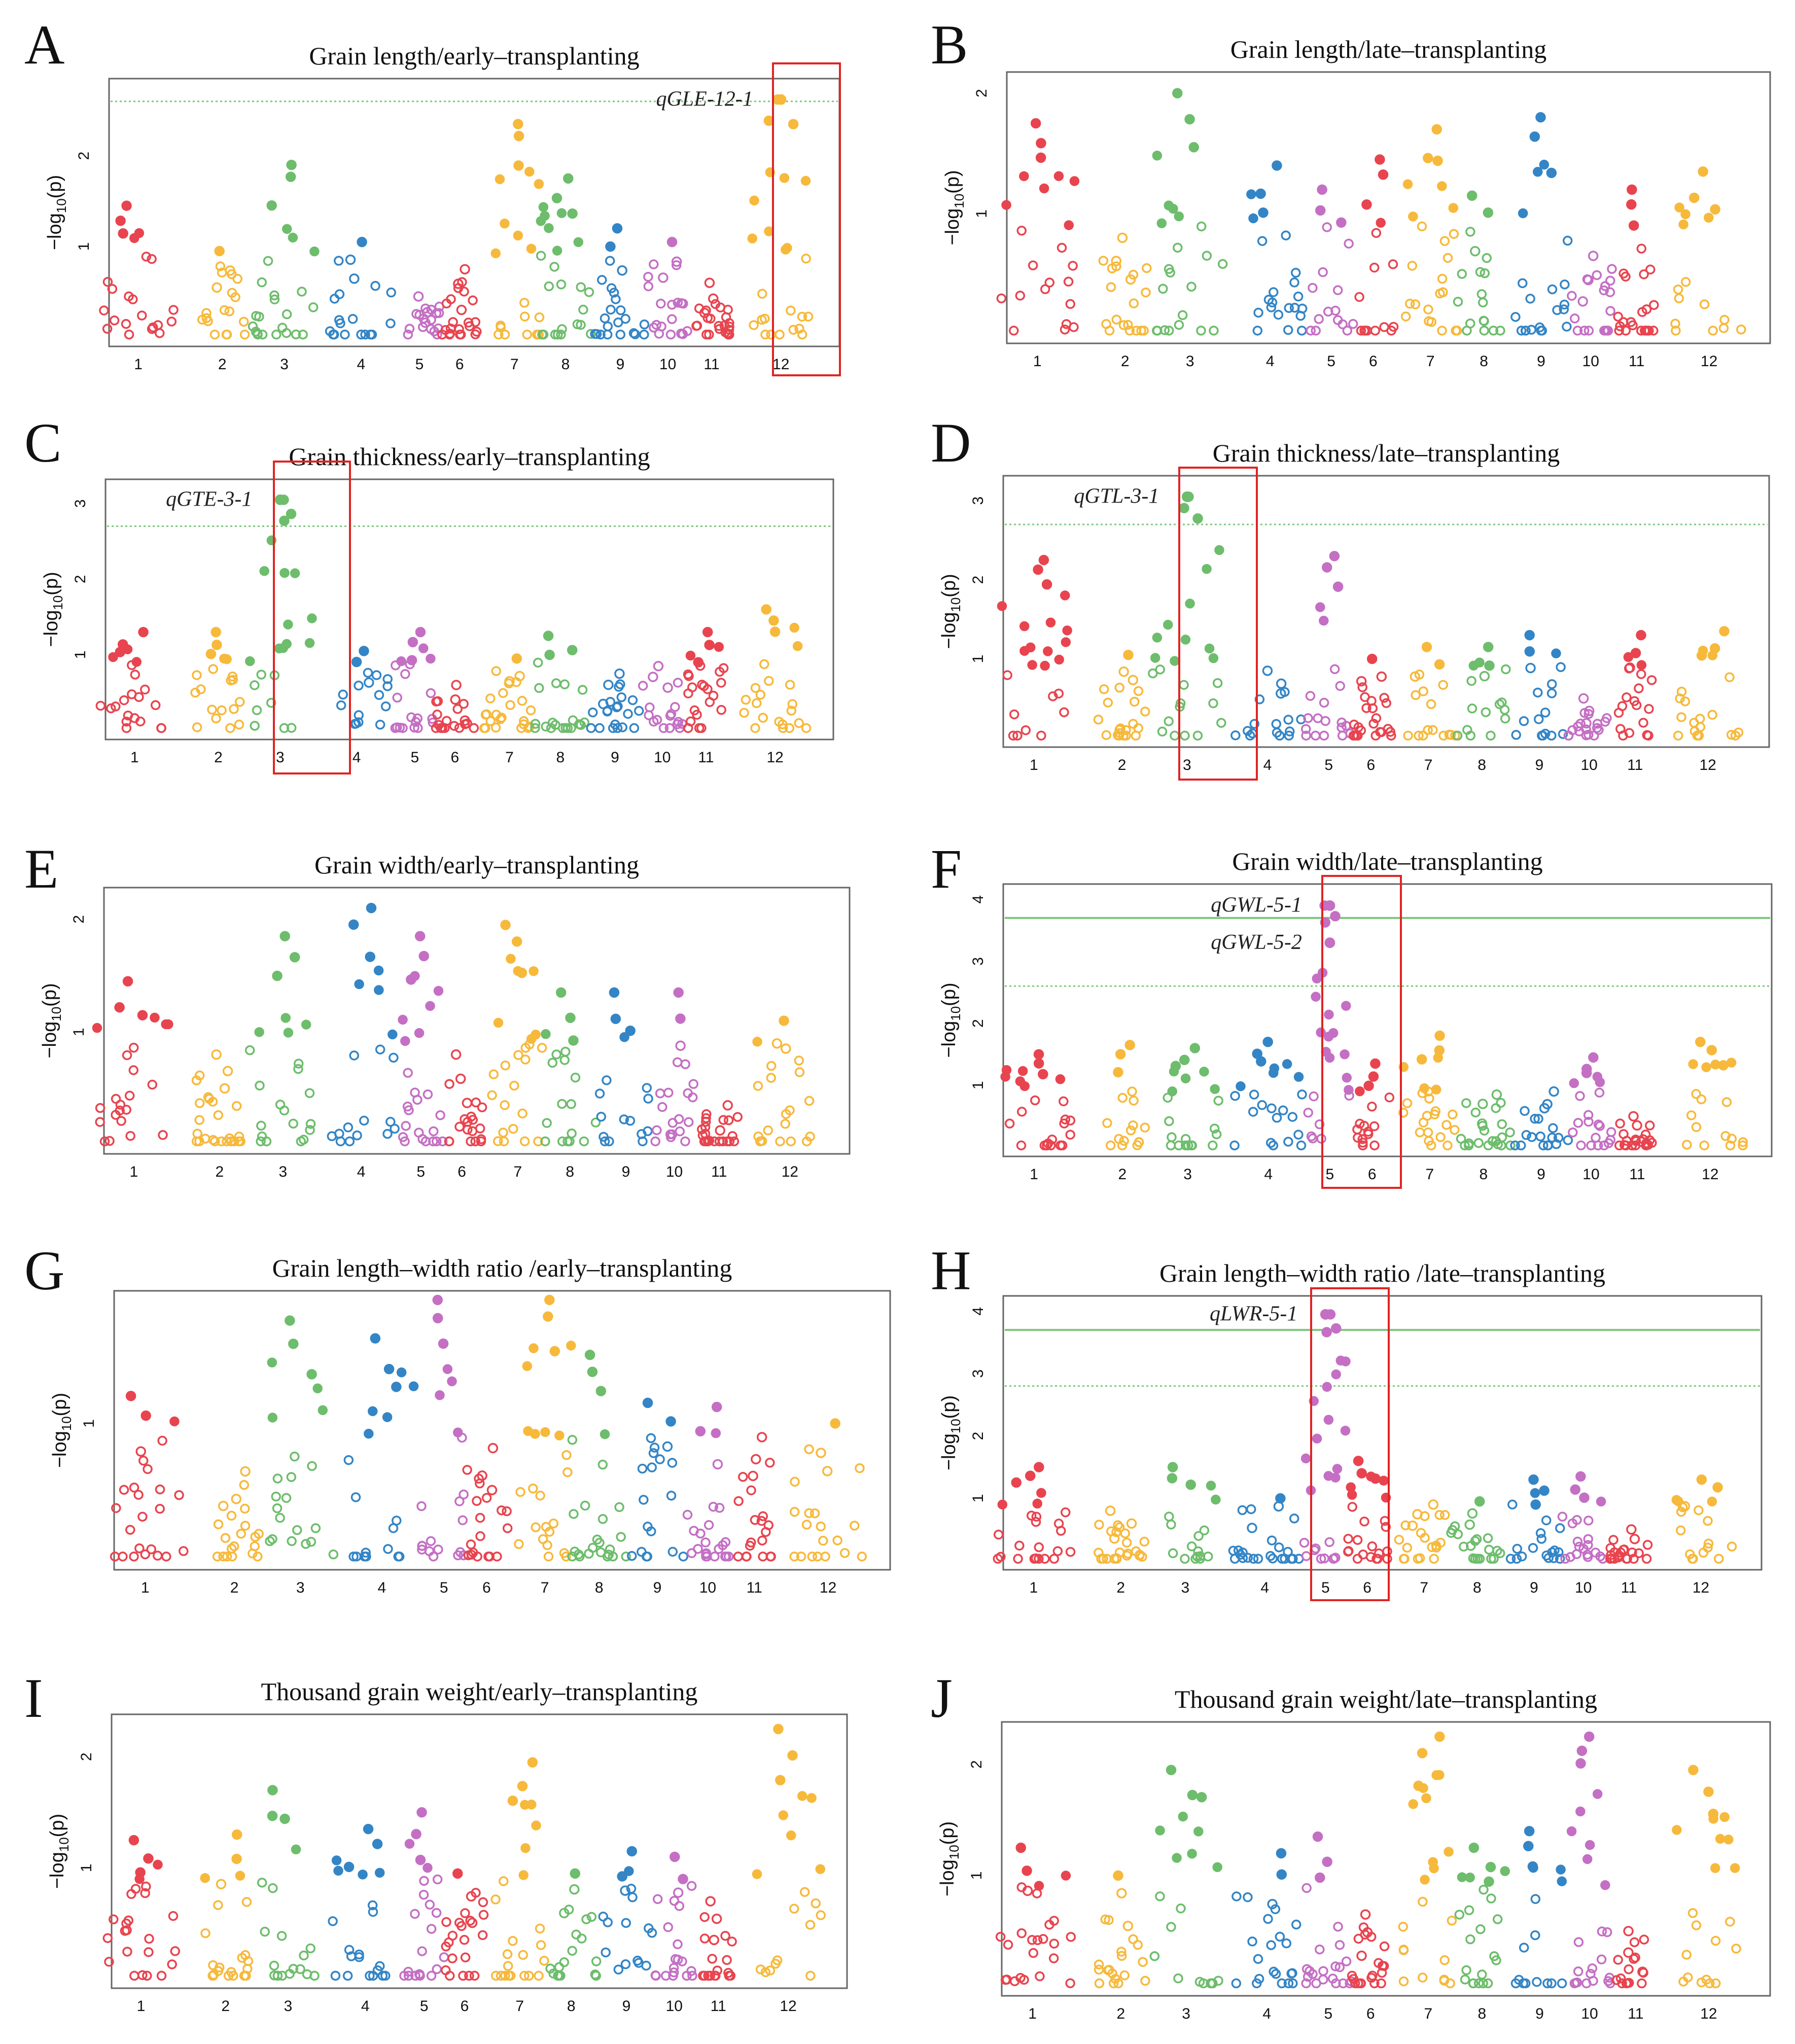 The image size is (1795, 2044). Describe the element at coordinates (284, 364) in the screenshot. I see `x-tick-label-chr-3: 3` at that location.